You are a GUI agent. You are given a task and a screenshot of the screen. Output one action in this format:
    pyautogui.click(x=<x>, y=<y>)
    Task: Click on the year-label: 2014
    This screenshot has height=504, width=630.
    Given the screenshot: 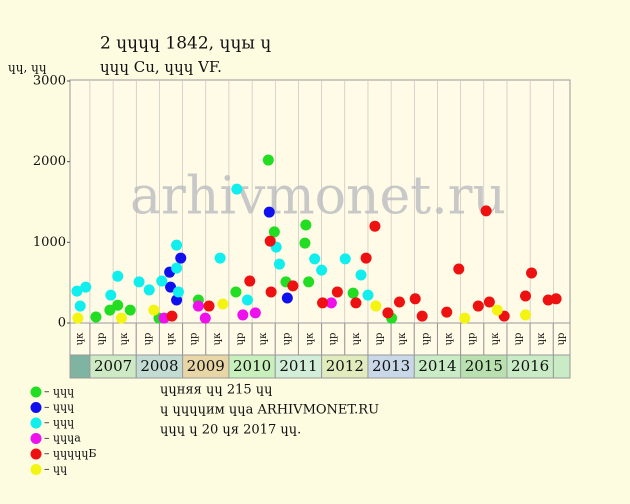 What is the action you would take?
    pyautogui.click(x=437, y=366)
    